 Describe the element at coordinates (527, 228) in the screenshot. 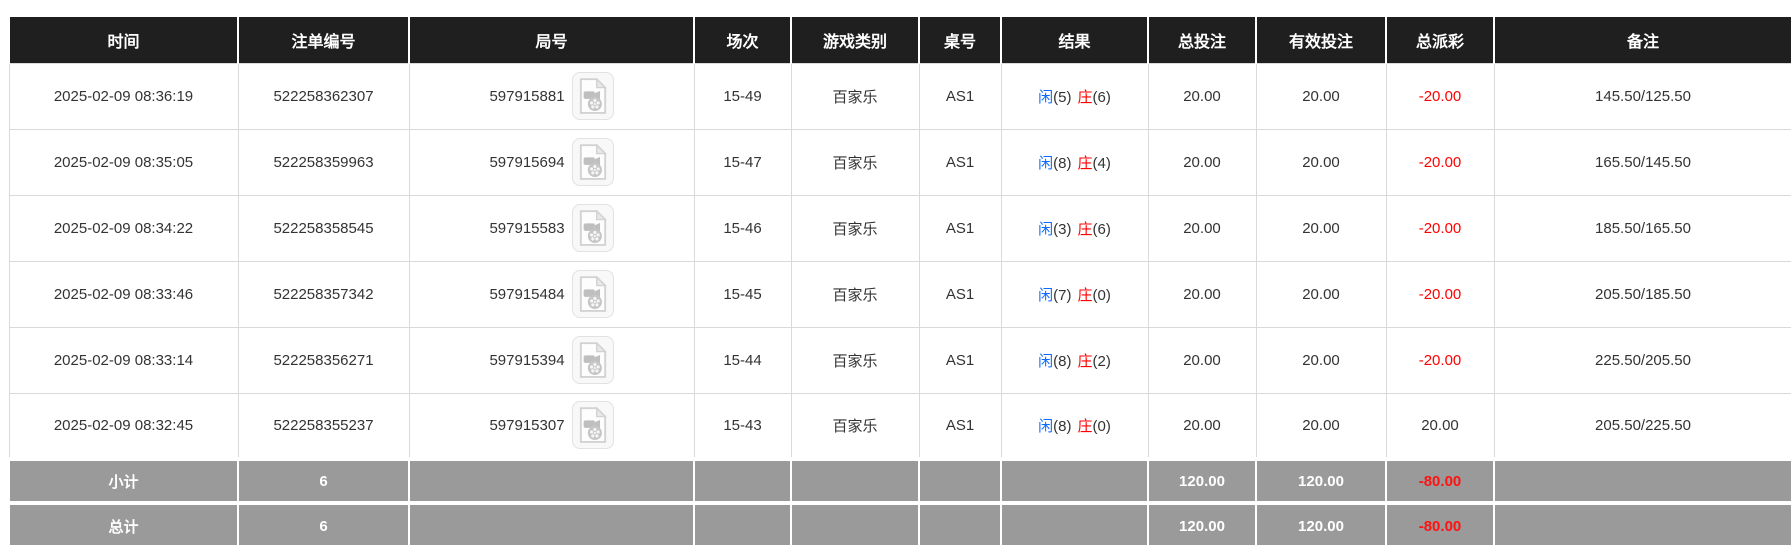

I see `round-no-value: 597915583` at that location.